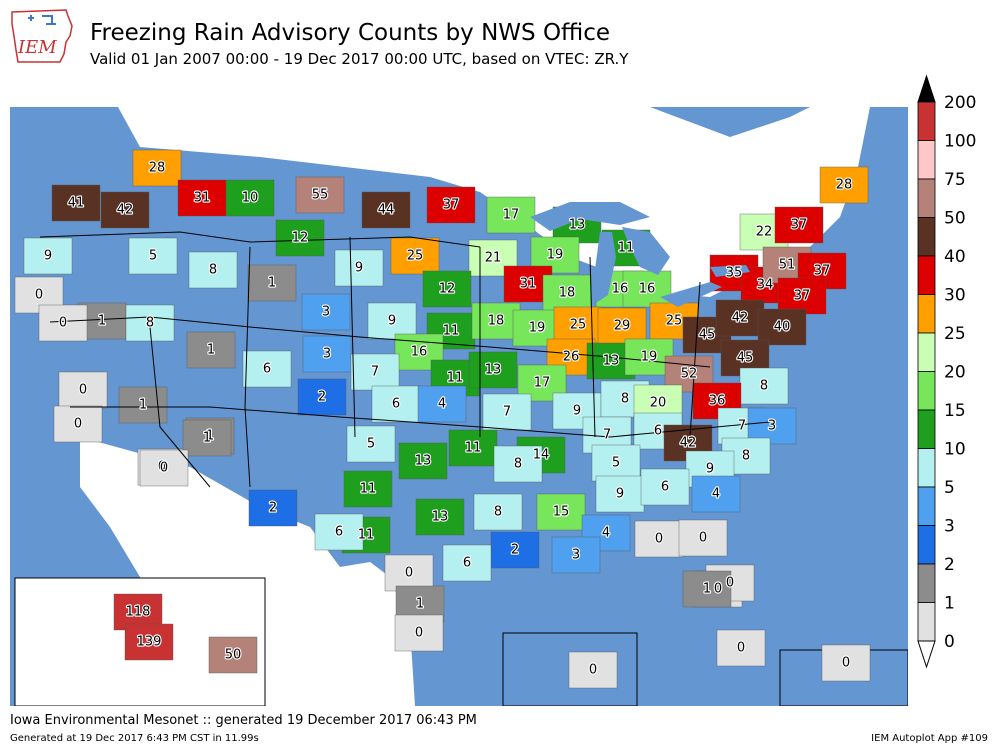 Image resolution: width=1000 pixels, height=750 pixels. Describe the element at coordinates (929, 738) in the screenshot. I see `footer-app-id: IEM Autoplot App #109` at that location.